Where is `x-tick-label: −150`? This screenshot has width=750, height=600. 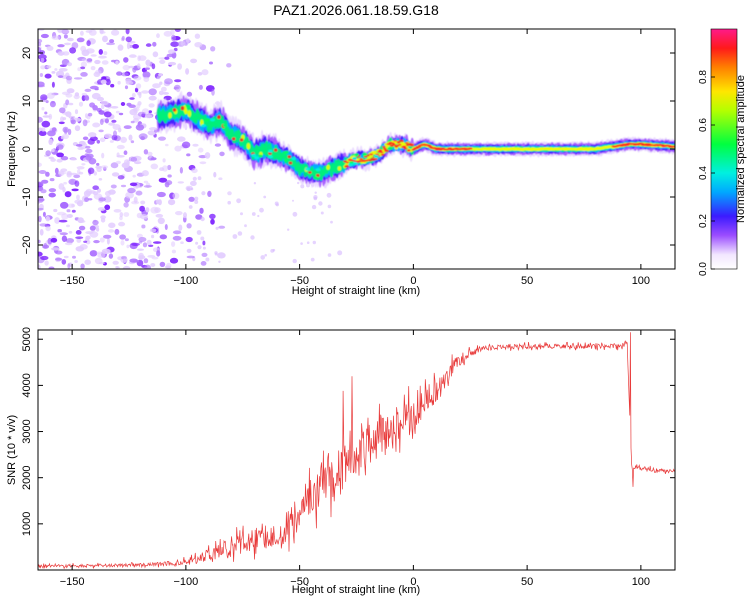
x-tick-label: −150 is located at coordinates (72, 582).